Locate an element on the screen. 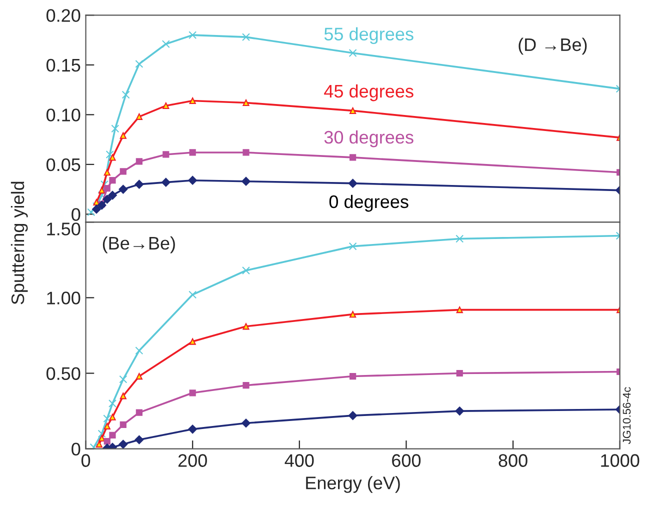  y-tick-label: 0.50 is located at coordinates (63, 373).